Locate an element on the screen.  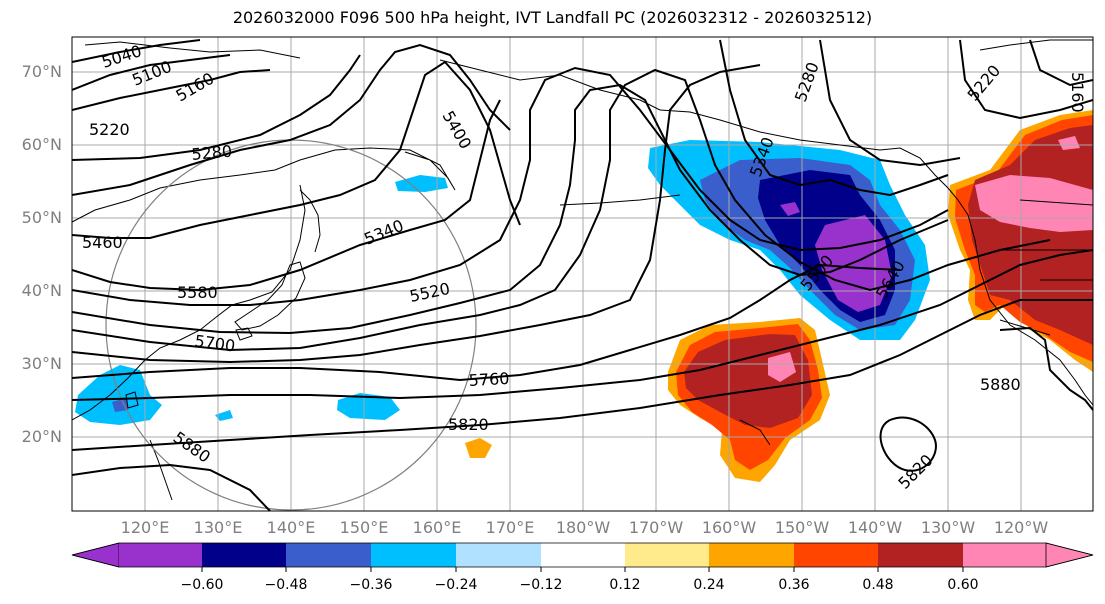
lon-label-160e: 160°E is located at coordinates (437, 527).